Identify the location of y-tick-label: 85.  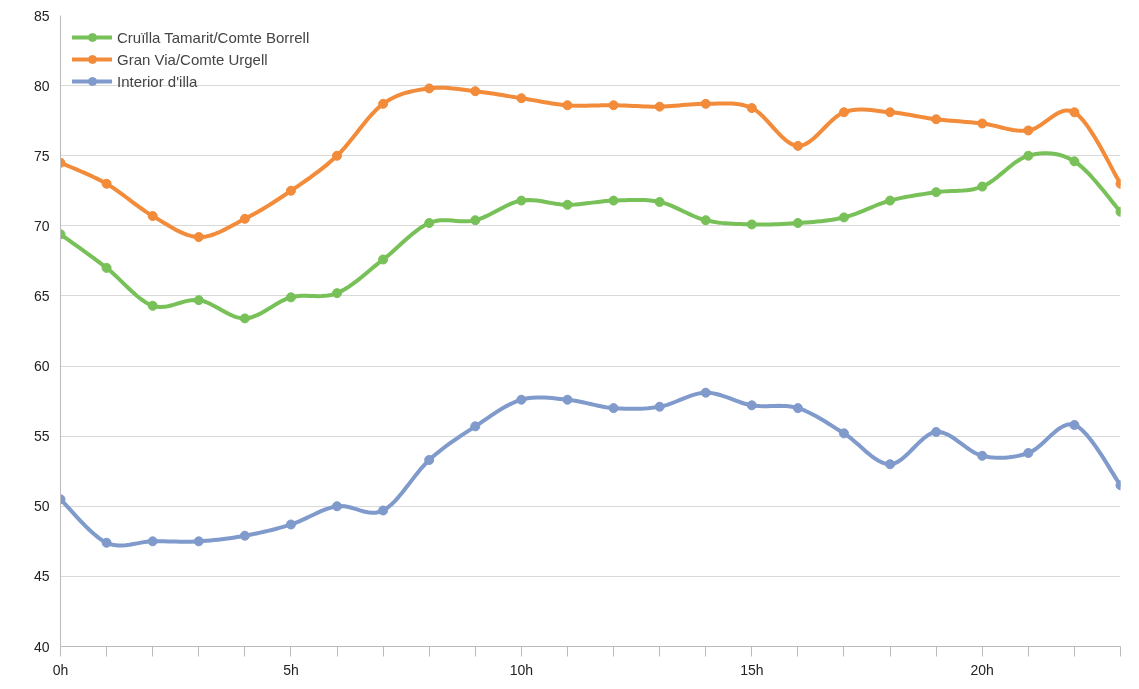
(41, 15).